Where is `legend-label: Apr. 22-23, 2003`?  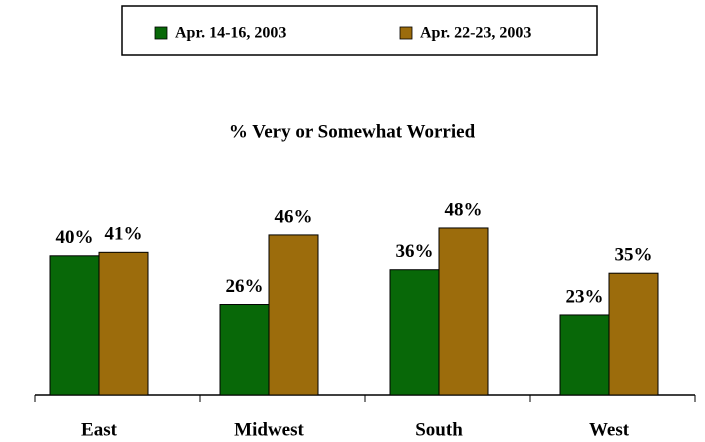
legend-label: Apr. 22-23, 2003 is located at coordinates (475, 33).